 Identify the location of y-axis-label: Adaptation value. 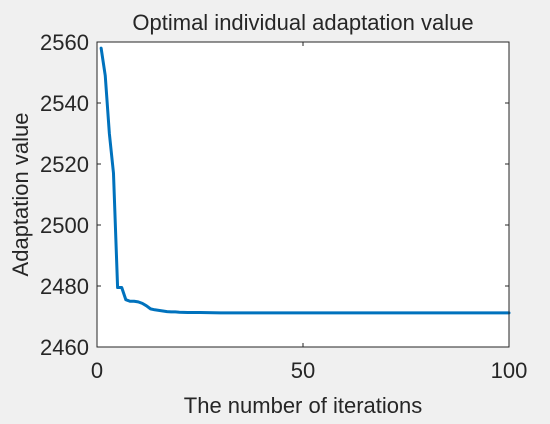
(20, 195).